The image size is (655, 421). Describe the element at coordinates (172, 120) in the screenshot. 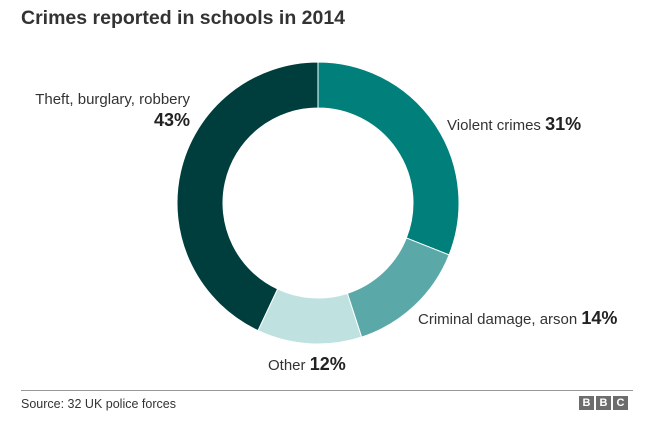

I see `label-theft-burglary-robbery-value: 43%` at that location.